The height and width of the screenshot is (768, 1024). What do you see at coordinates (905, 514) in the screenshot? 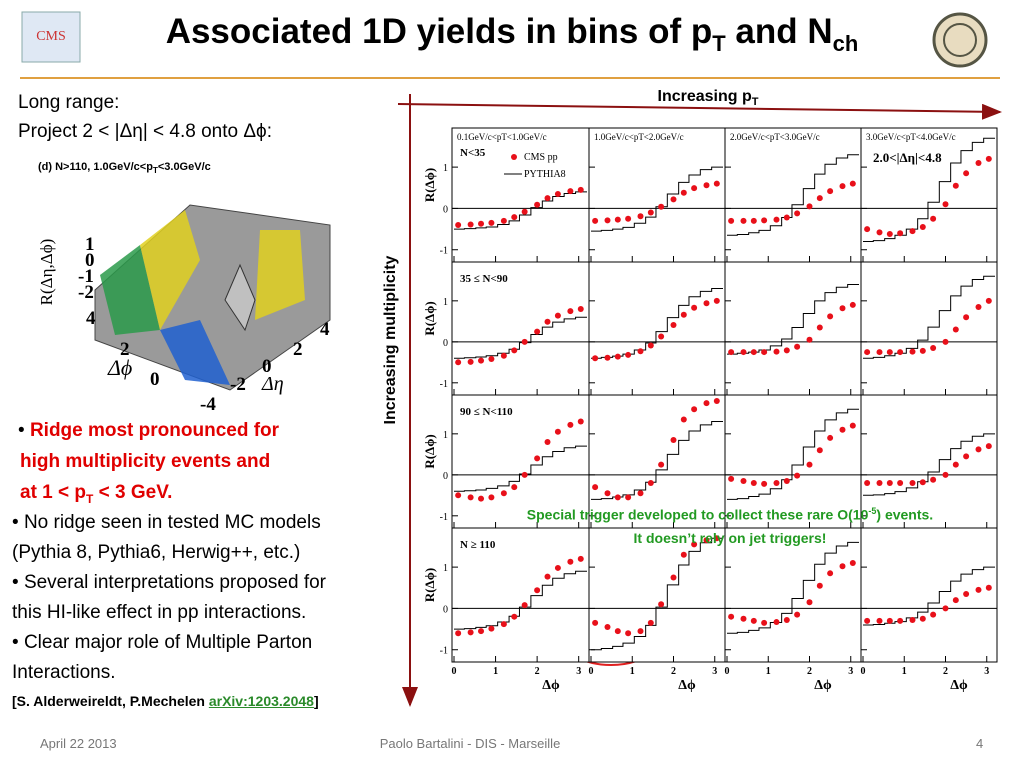
I see `note-b: ) events.` at bounding box center [905, 514].